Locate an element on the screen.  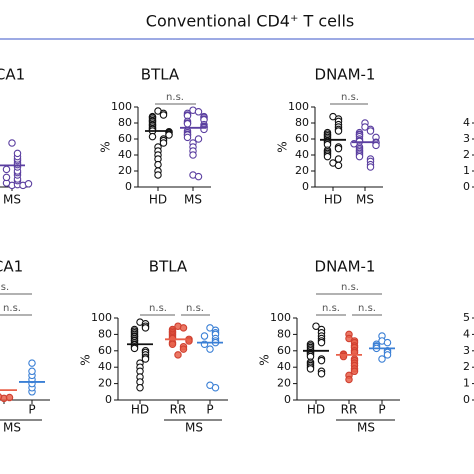
panel-title: BTLA is located at coordinates (168, 267).